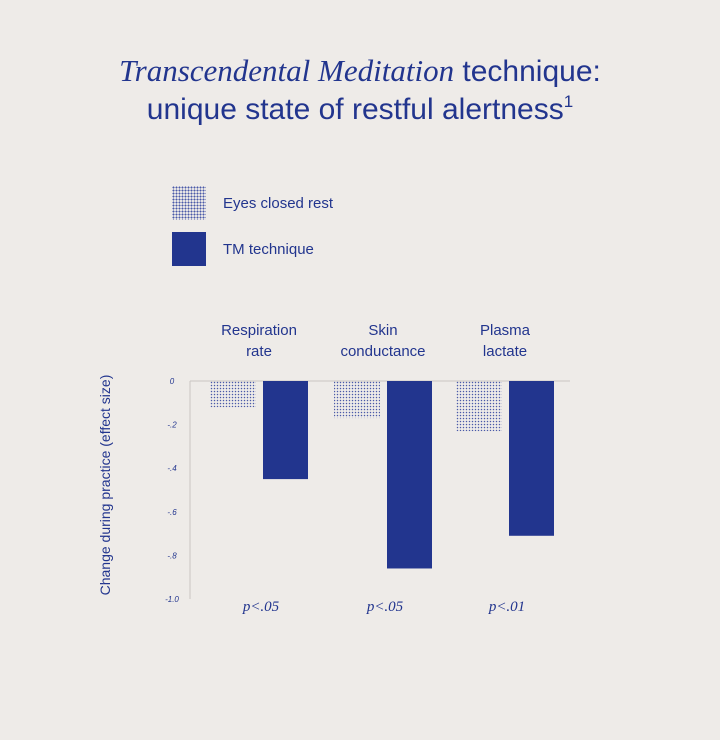 The image size is (720, 740). What do you see at coordinates (278, 203) in the screenshot?
I see `legend-label-eyes-closed: Eyes closed rest` at bounding box center [278, 203].